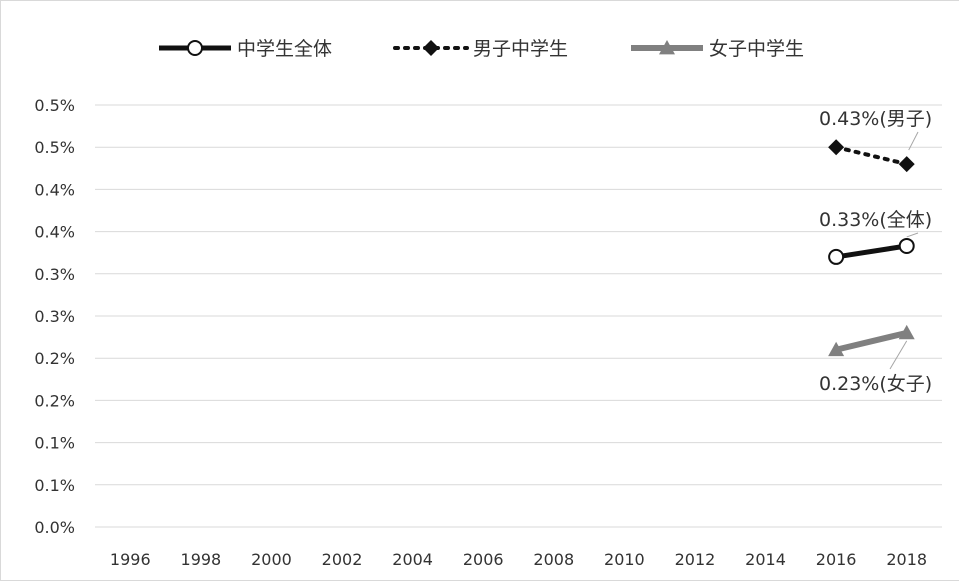  Describe the element at coordinates (836, 559) in the screenshot. I see `x-tick-label: 2016` at that location.